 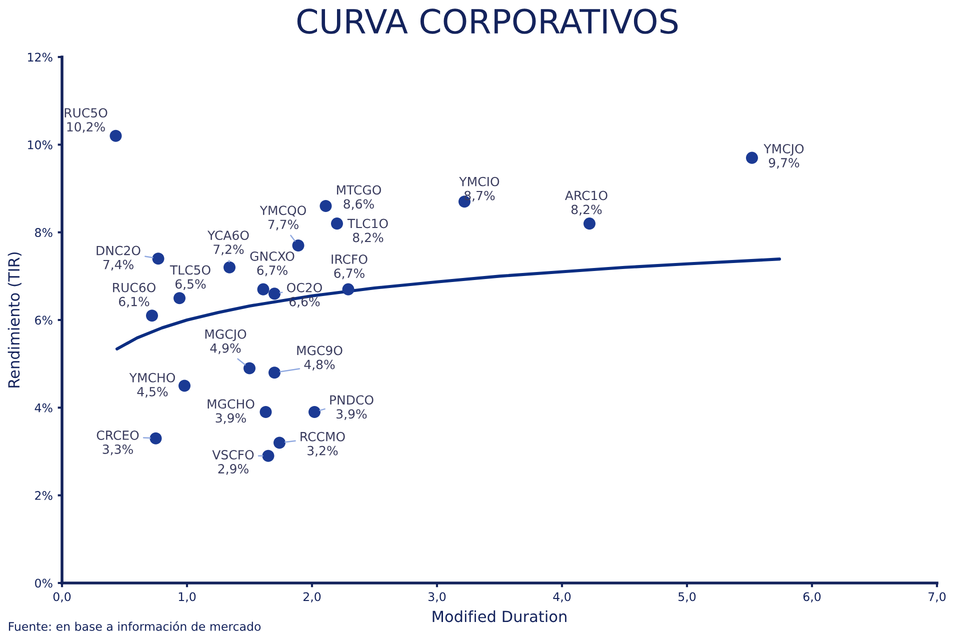 I want to click on annotation: MTCGO, so click(x=359, y=190).